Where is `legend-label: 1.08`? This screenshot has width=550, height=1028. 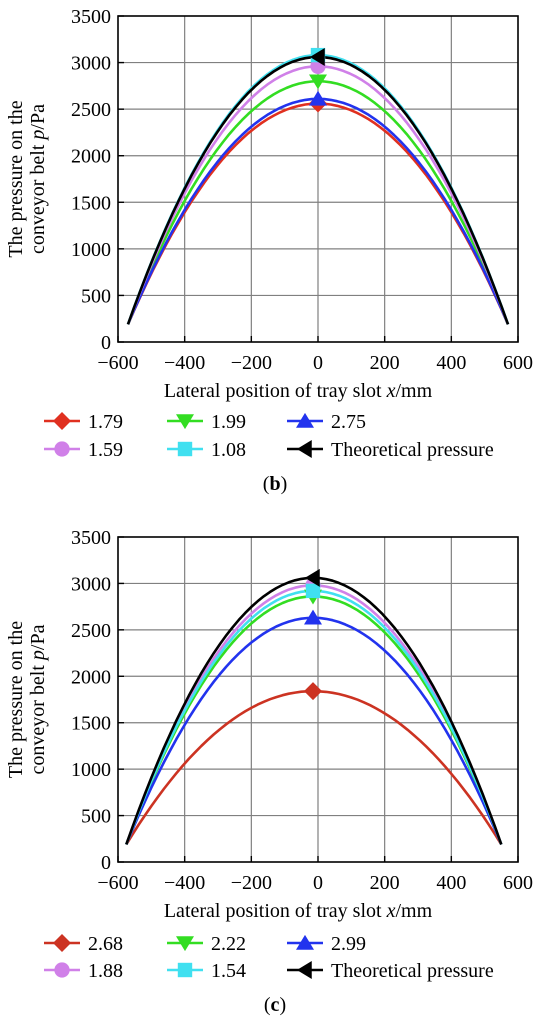 legend-label: 1.08 is located at coordinates (228, 450).